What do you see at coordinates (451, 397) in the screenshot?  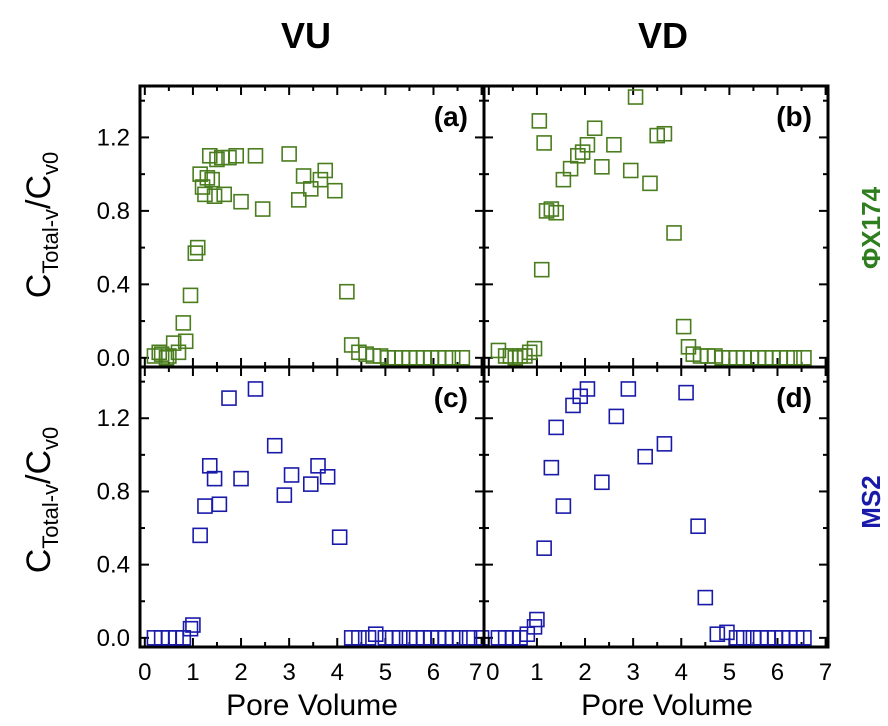 I see `panel-label: (c)` at bounding box center [451, 397].